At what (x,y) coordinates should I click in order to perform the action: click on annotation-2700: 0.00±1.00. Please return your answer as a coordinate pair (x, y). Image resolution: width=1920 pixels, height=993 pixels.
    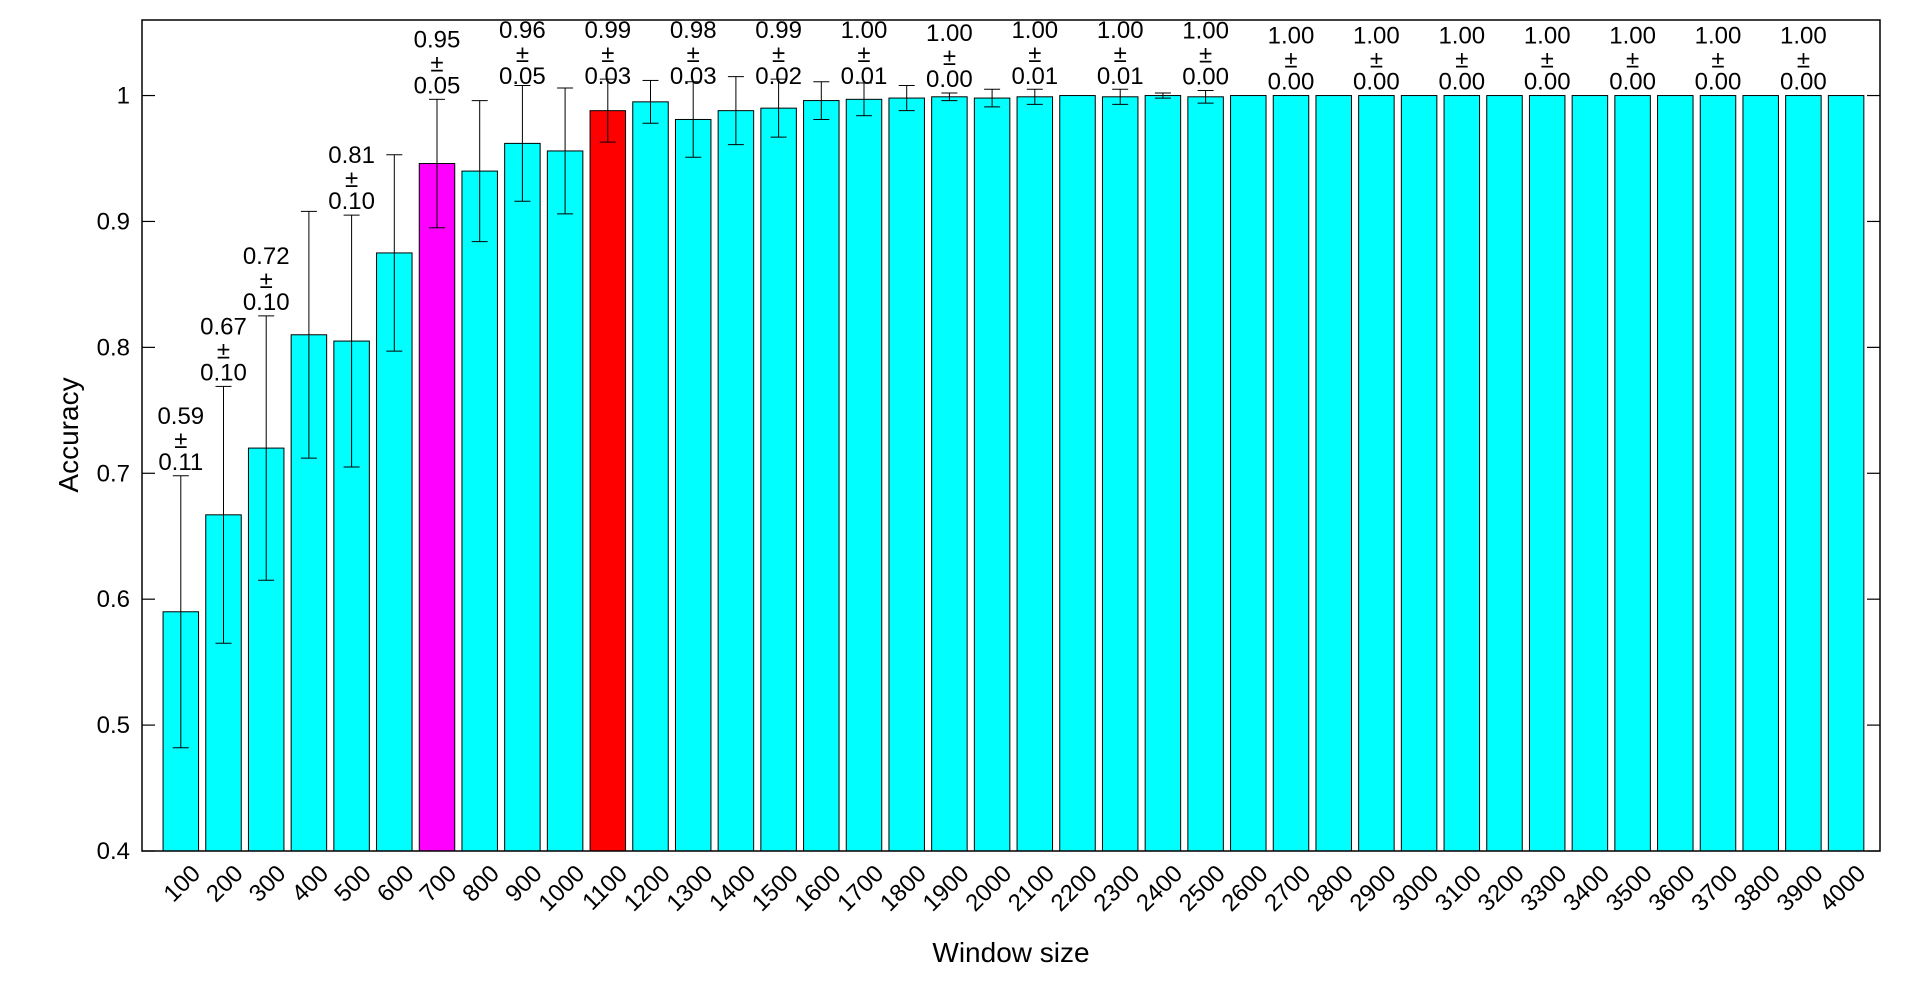
    Looking at the image, I should click on (1291, 59).